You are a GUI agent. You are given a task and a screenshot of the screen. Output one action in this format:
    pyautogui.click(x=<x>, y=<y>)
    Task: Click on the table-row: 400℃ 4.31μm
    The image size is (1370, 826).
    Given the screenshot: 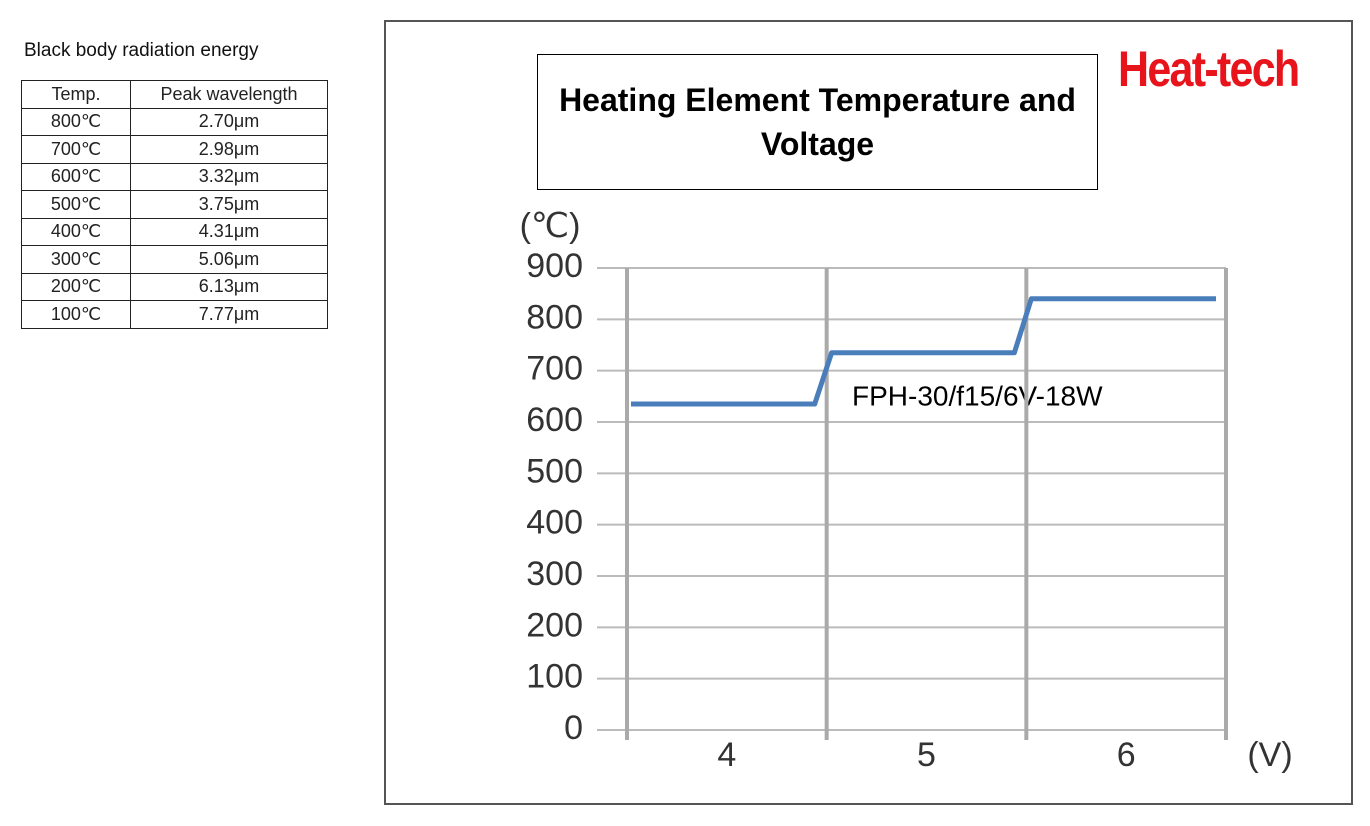 What is the action you would take?
    pyautogui.click(x=174, y=231)
    